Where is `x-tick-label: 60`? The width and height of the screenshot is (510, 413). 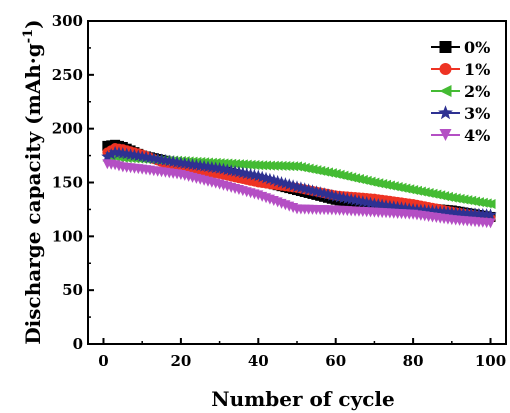 x-tick-label: 60 is located at coordinates (335, 361).